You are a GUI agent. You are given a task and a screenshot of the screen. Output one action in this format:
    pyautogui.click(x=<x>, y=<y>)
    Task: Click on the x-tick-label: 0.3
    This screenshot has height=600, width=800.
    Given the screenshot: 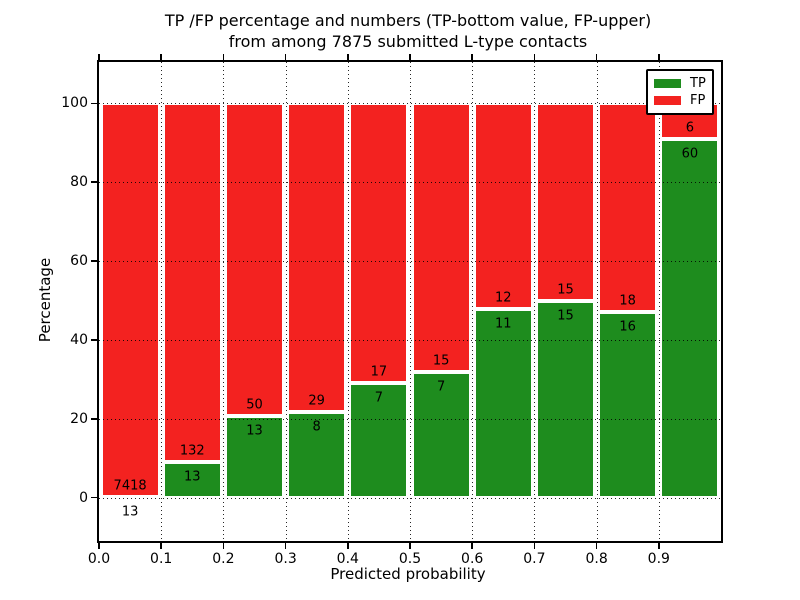 What is the action you would take?
    pyautogui.click(x=285, y=559)
    